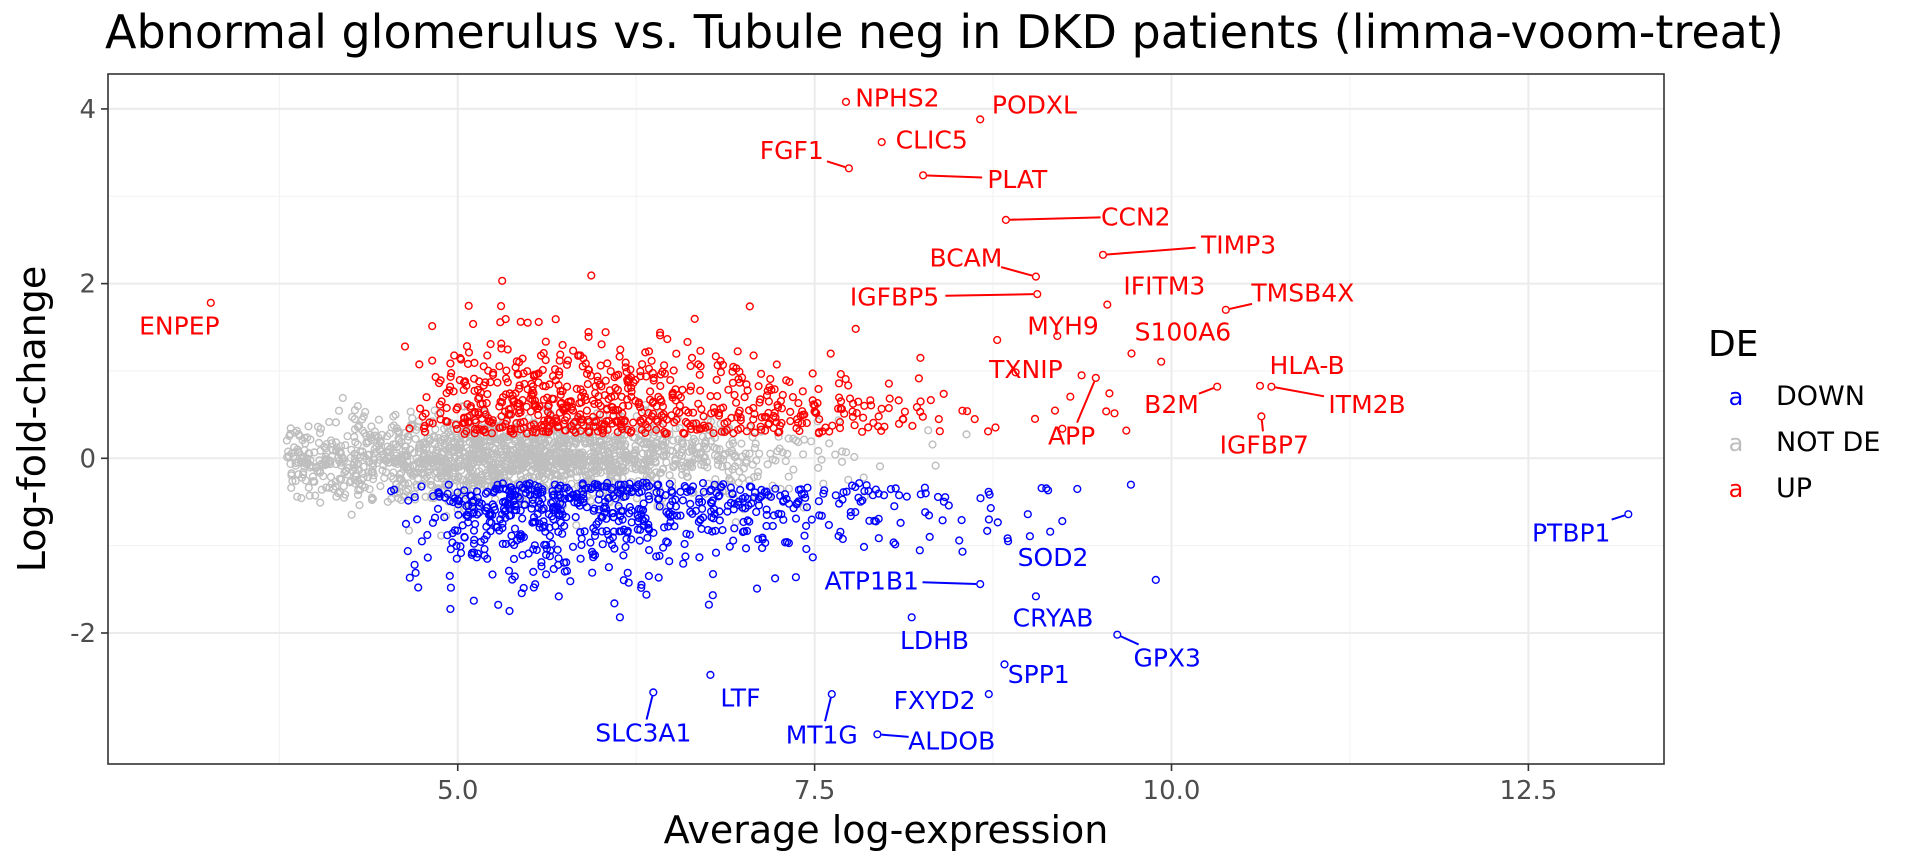  Describe the element at coordinates (1136, 216) in the screenshot. I see `gene-label-ccn2: CCN2` at that location.